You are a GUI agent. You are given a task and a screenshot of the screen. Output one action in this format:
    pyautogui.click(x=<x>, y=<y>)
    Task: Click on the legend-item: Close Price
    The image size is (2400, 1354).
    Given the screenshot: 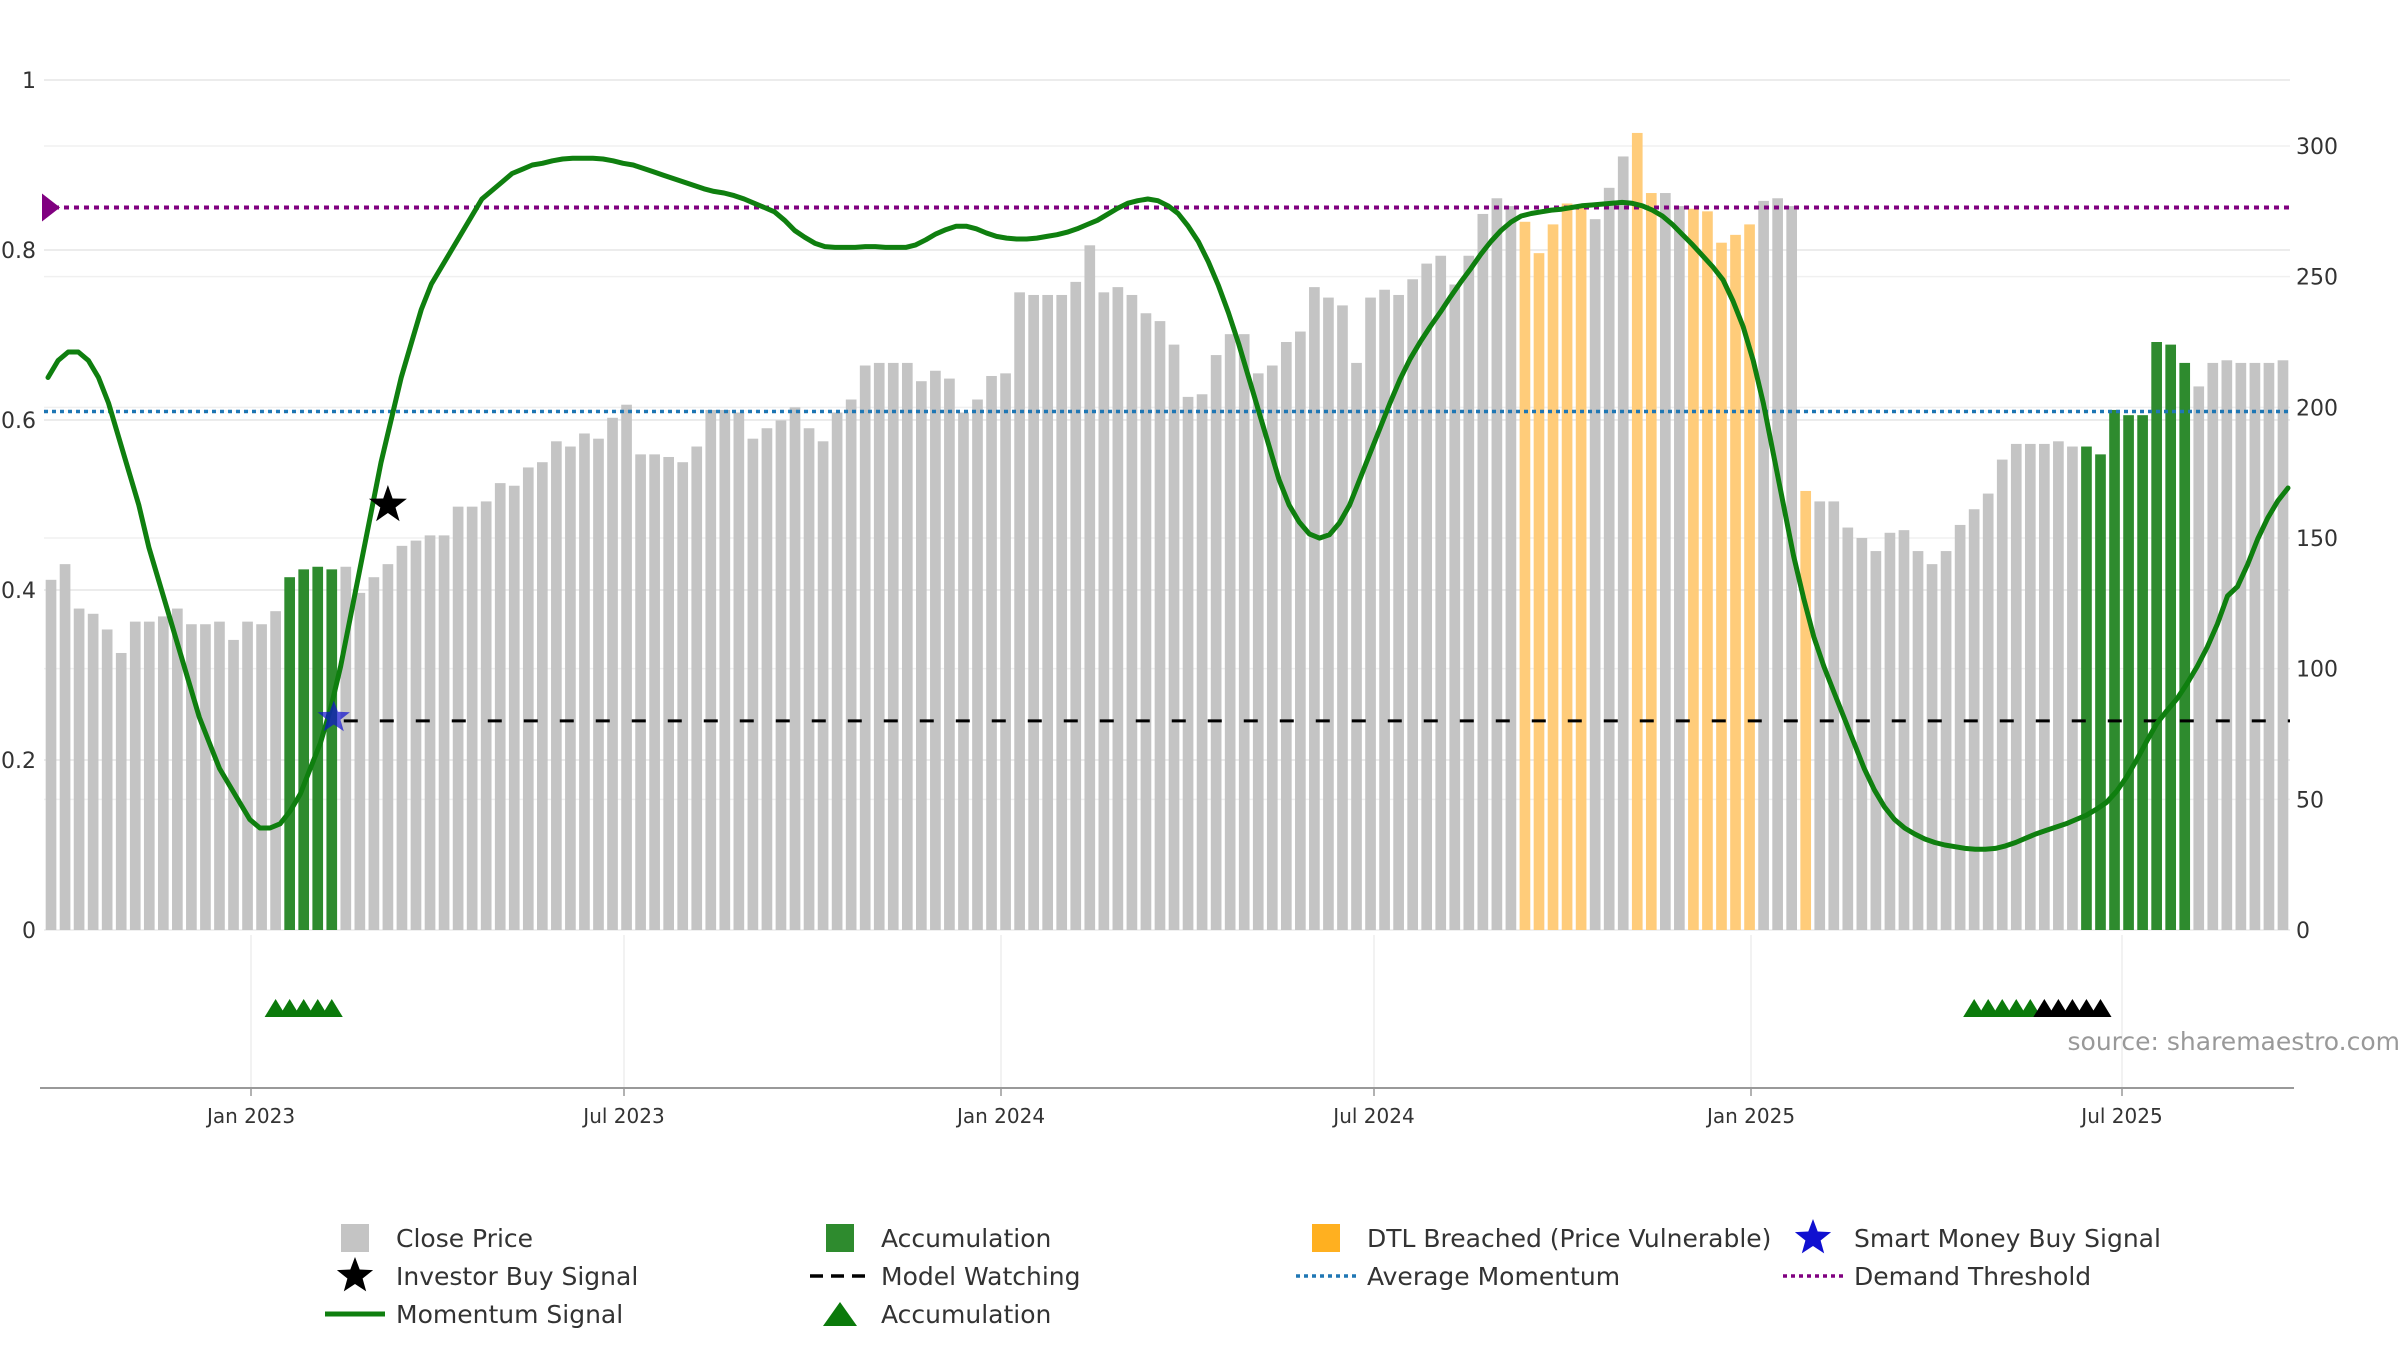 What is the action you would take?
    pyautogui.click(x=437, y=1238)
    